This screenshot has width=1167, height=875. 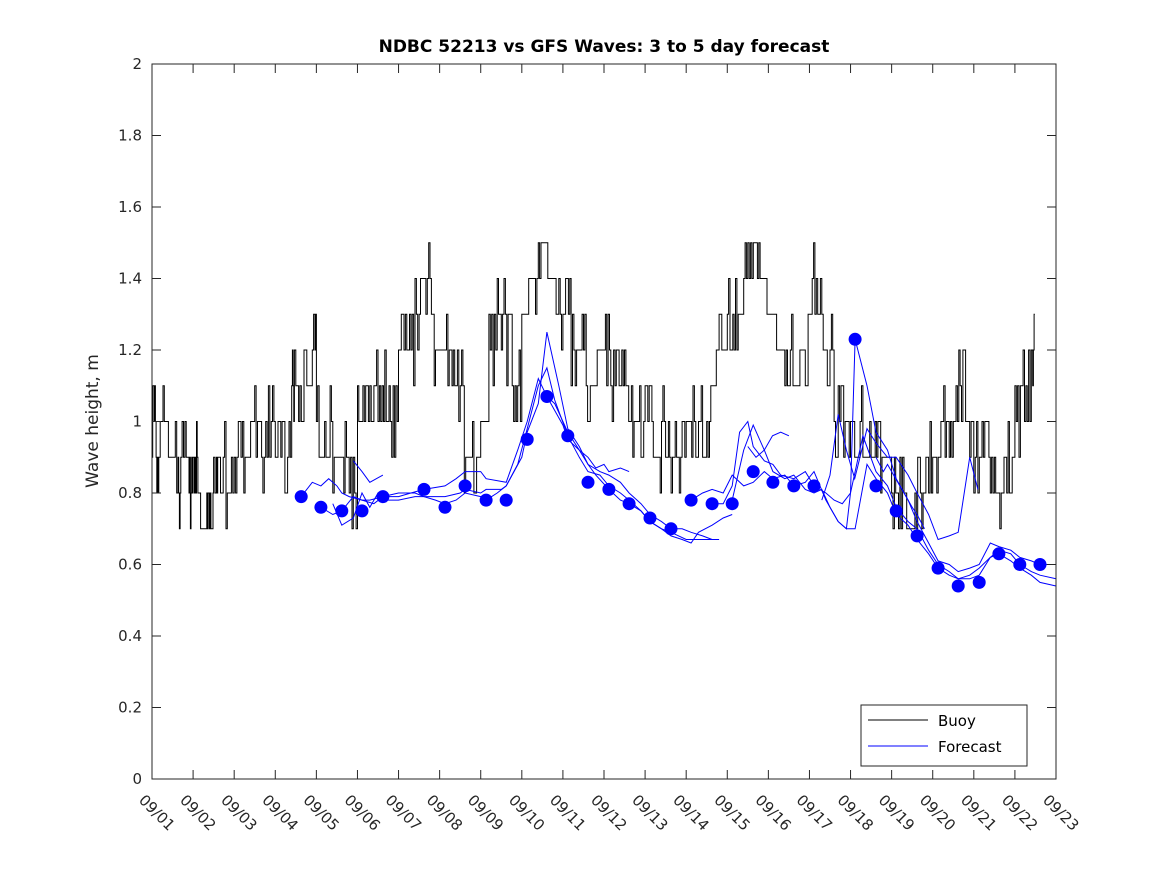 What do you see at coordinates (970, 747) in the screenshot?
I see `legend-label-forecast: Forecast` at bounding box center [970, 747].